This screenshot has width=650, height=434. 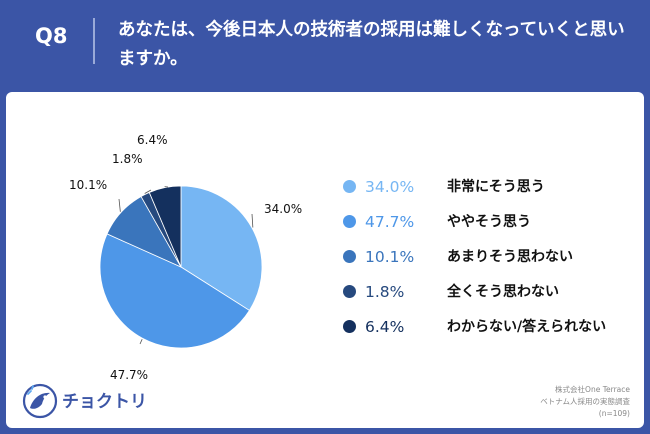 What do you see at coordinates (503, 292) in the screenshot?
I see `legend-label: 全くそう思わない` at bounding box center [503, 292].